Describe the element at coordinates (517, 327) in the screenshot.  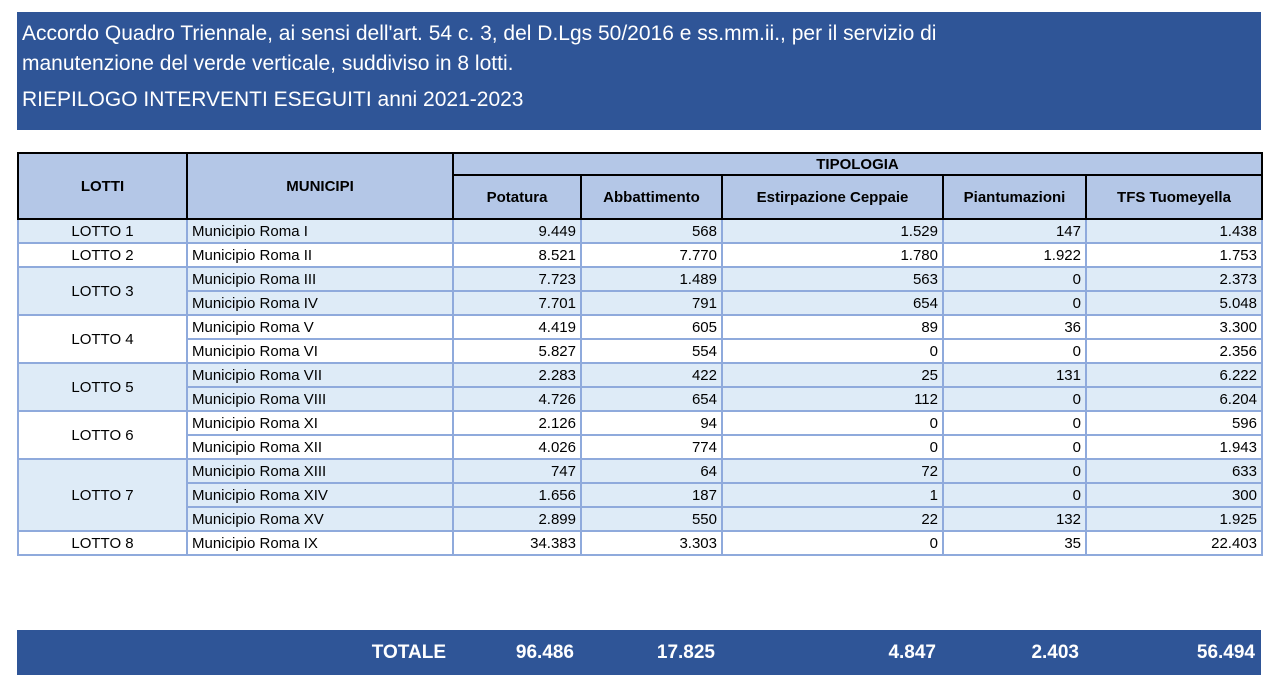
I see `value-cell: 4.419` at that location.